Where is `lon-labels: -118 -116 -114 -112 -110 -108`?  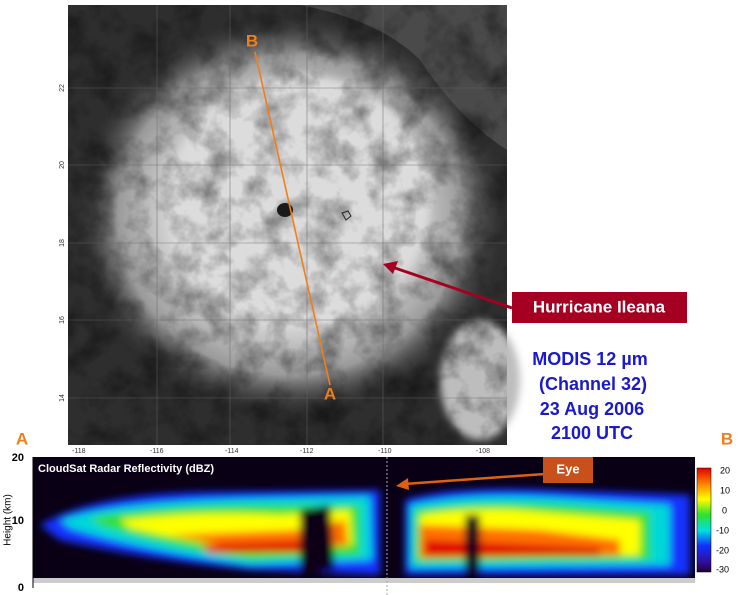 lon-labels: -118 -116 -114 -112 -110 -108 is located at coordinates (281, 451).